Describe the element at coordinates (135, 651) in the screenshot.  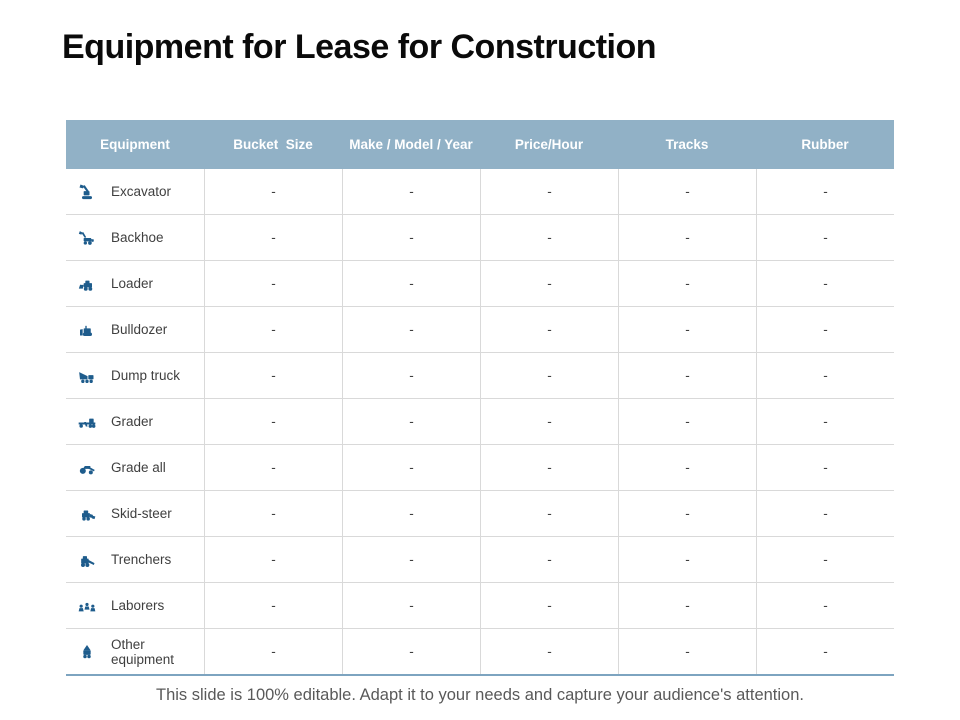
I see `cell-equipment: Other equipment` at that location.